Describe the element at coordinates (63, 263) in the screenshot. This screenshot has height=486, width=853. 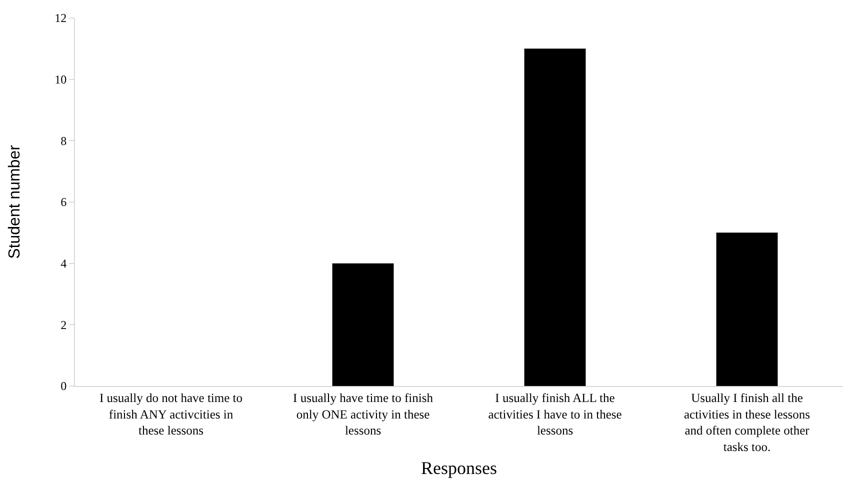
I see `y-tick-label: 4` at that location.